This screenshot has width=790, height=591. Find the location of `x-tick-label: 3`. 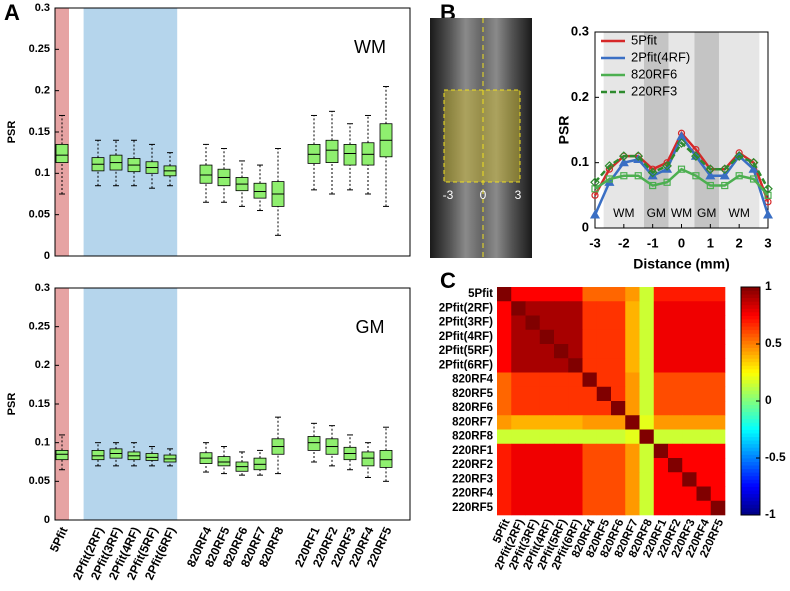

x-tick-label: 3 is located at coordinates (767, 242).